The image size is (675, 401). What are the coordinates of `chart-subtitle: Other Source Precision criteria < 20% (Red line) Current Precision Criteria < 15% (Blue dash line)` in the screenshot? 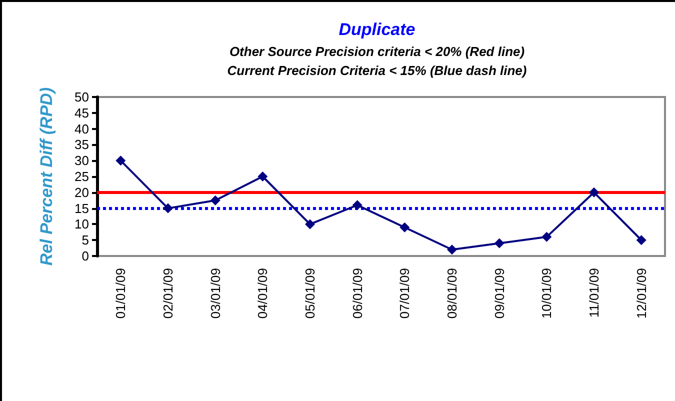 It's located at (377, 61).